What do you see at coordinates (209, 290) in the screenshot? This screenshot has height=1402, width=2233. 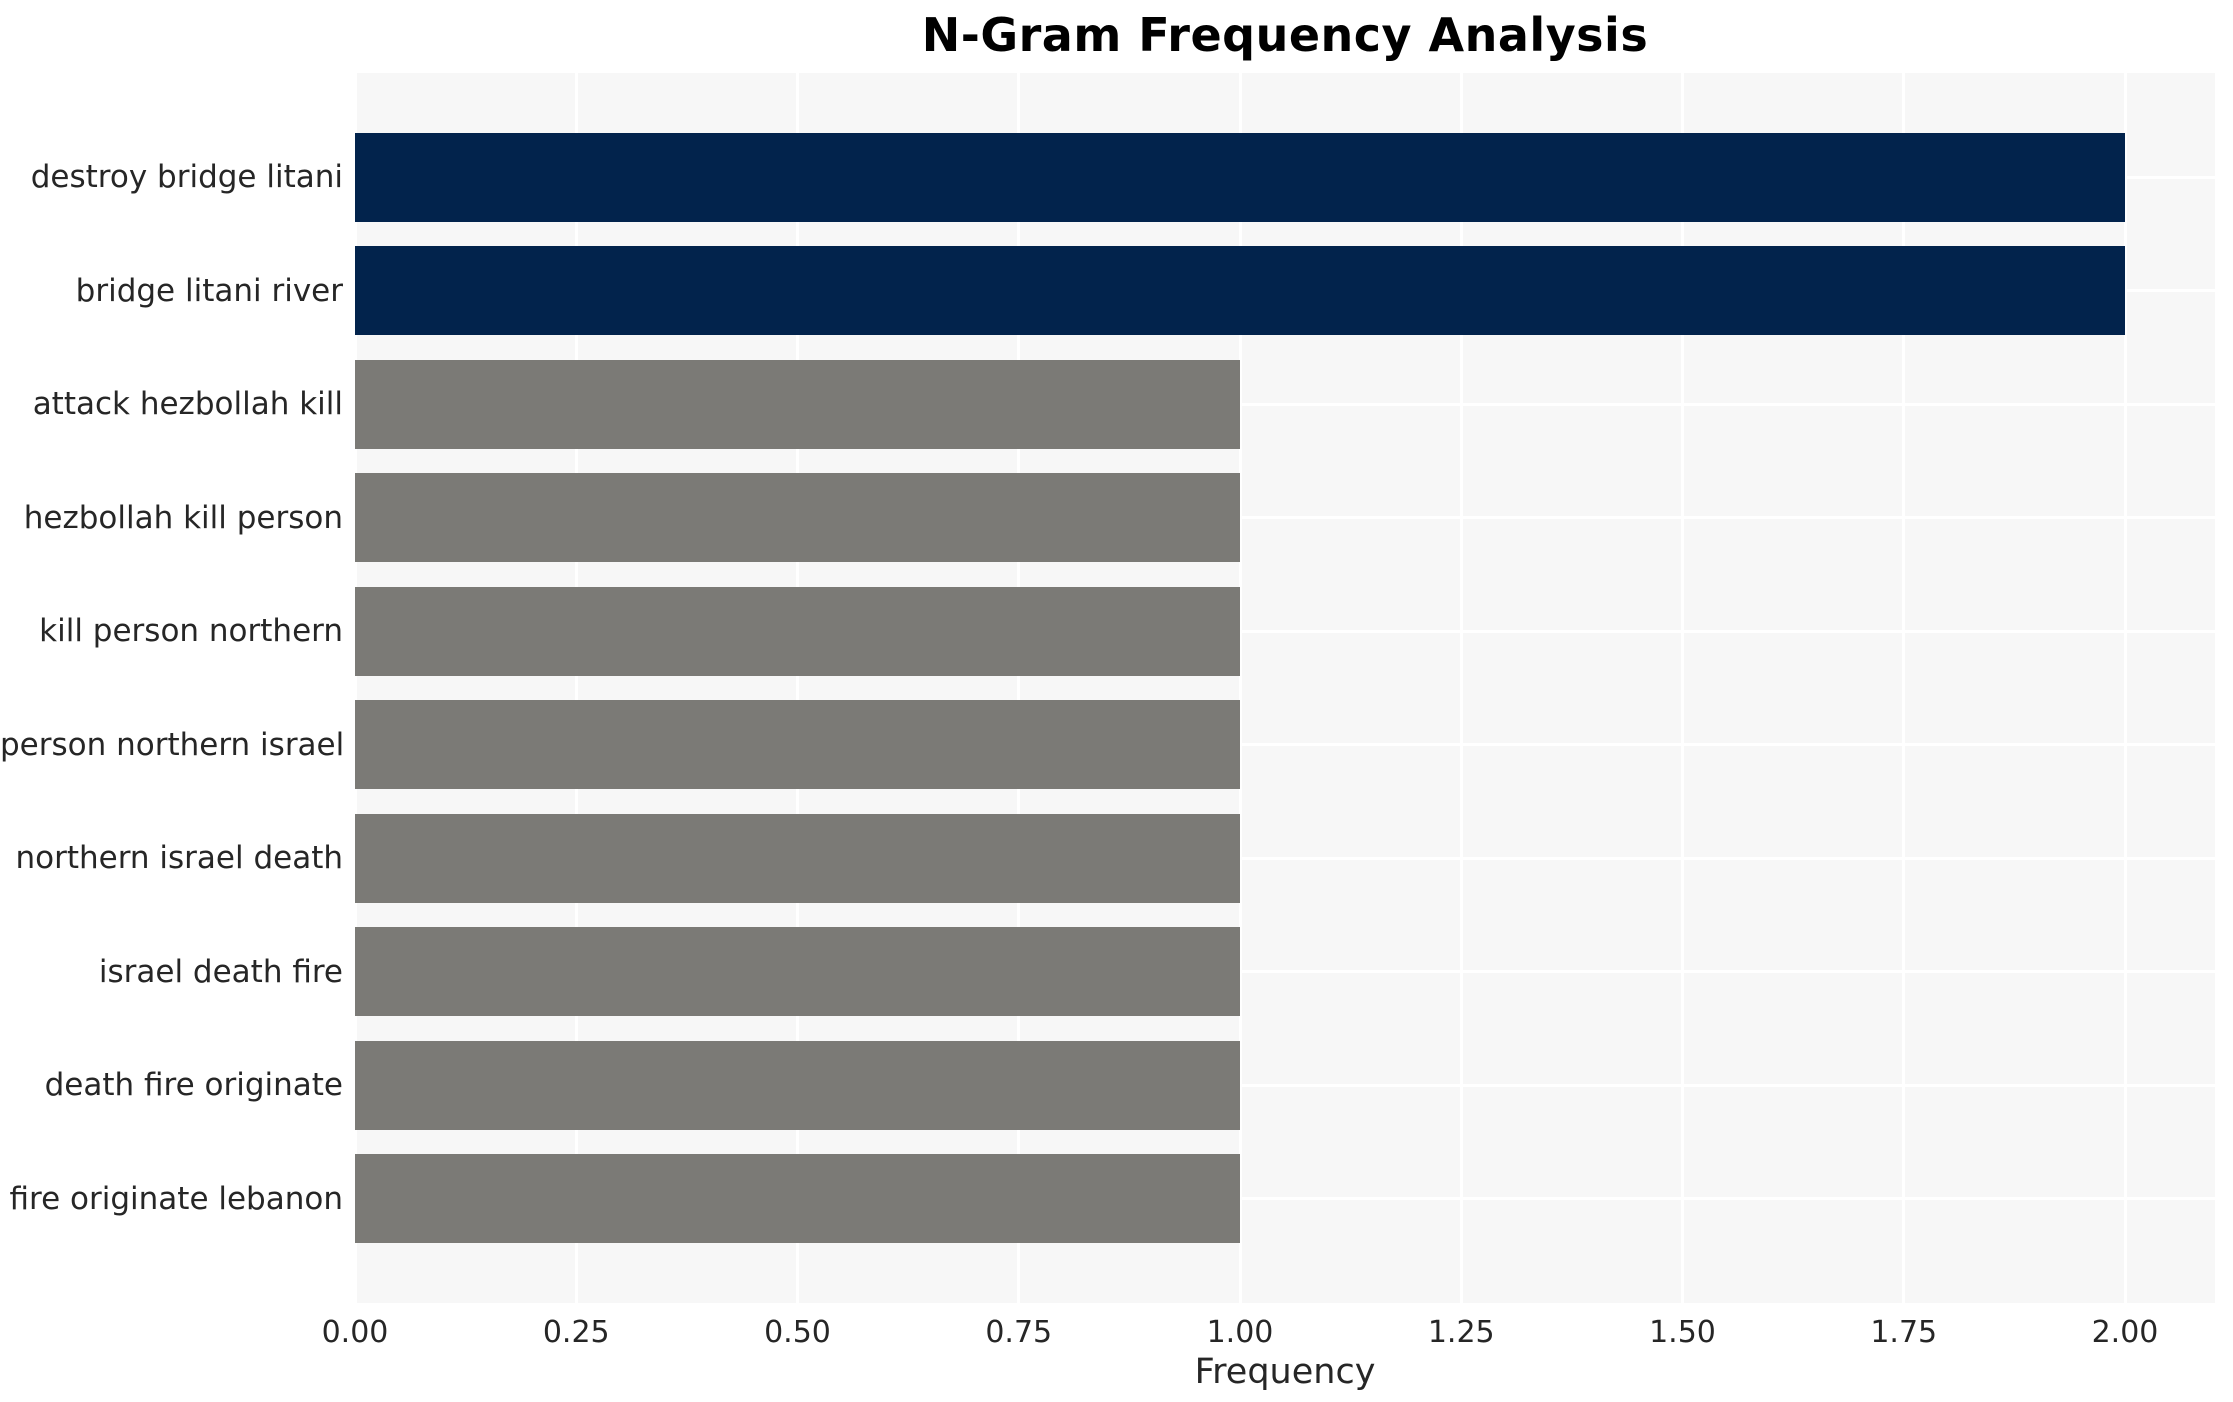 I see `y-tick-label: bridge litani river` at bounding box center [209, 290].